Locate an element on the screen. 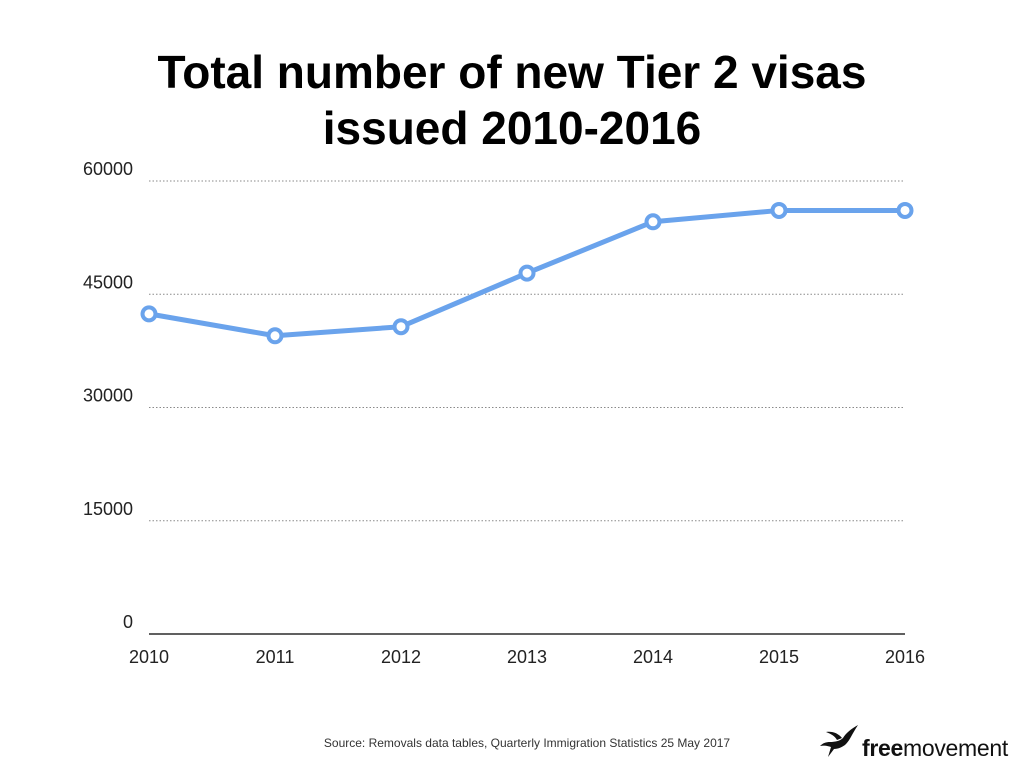 The height and width of the screenshot is (768, 1024). brand-name-movement: movement is located at coordinates (955, 748).